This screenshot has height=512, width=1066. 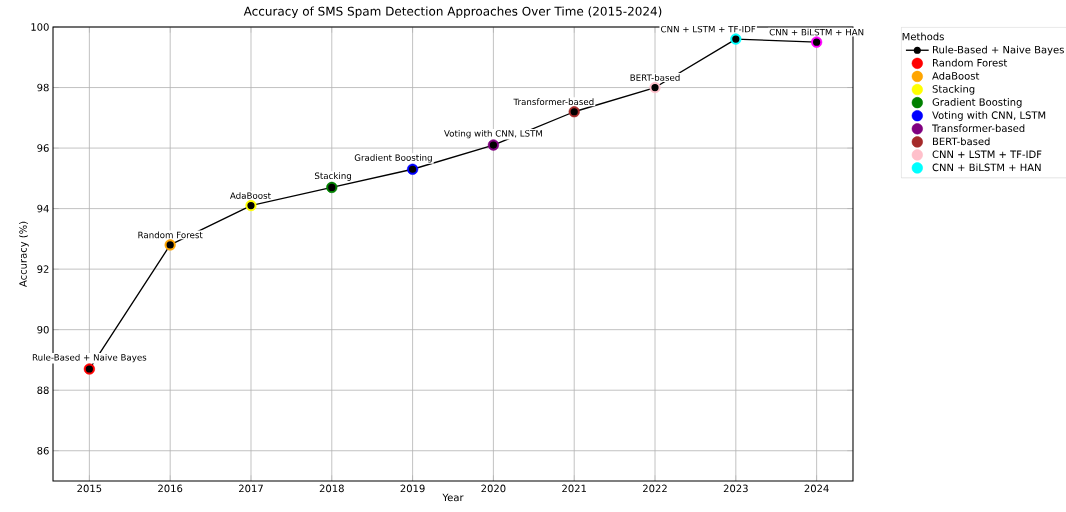 I want to click on annotation: Gradient Boosting, so click(x=393, y=158).